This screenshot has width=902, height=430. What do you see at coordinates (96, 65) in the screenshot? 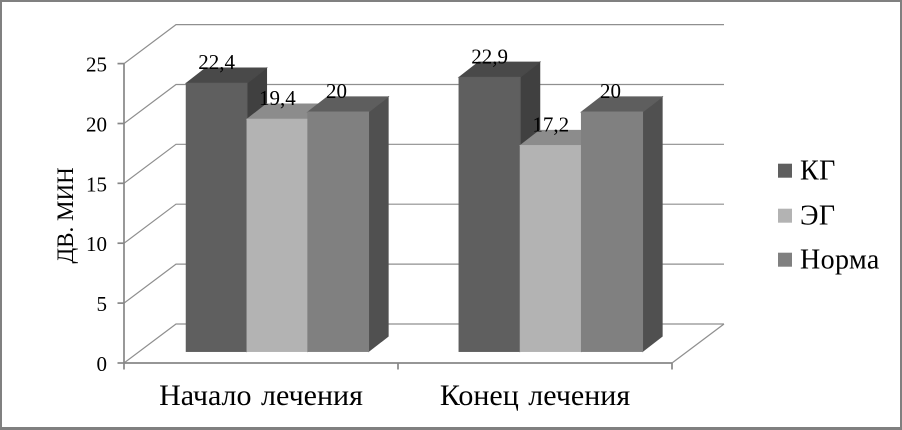
I see `svg-text: 25` at bounding box center [96, 65].